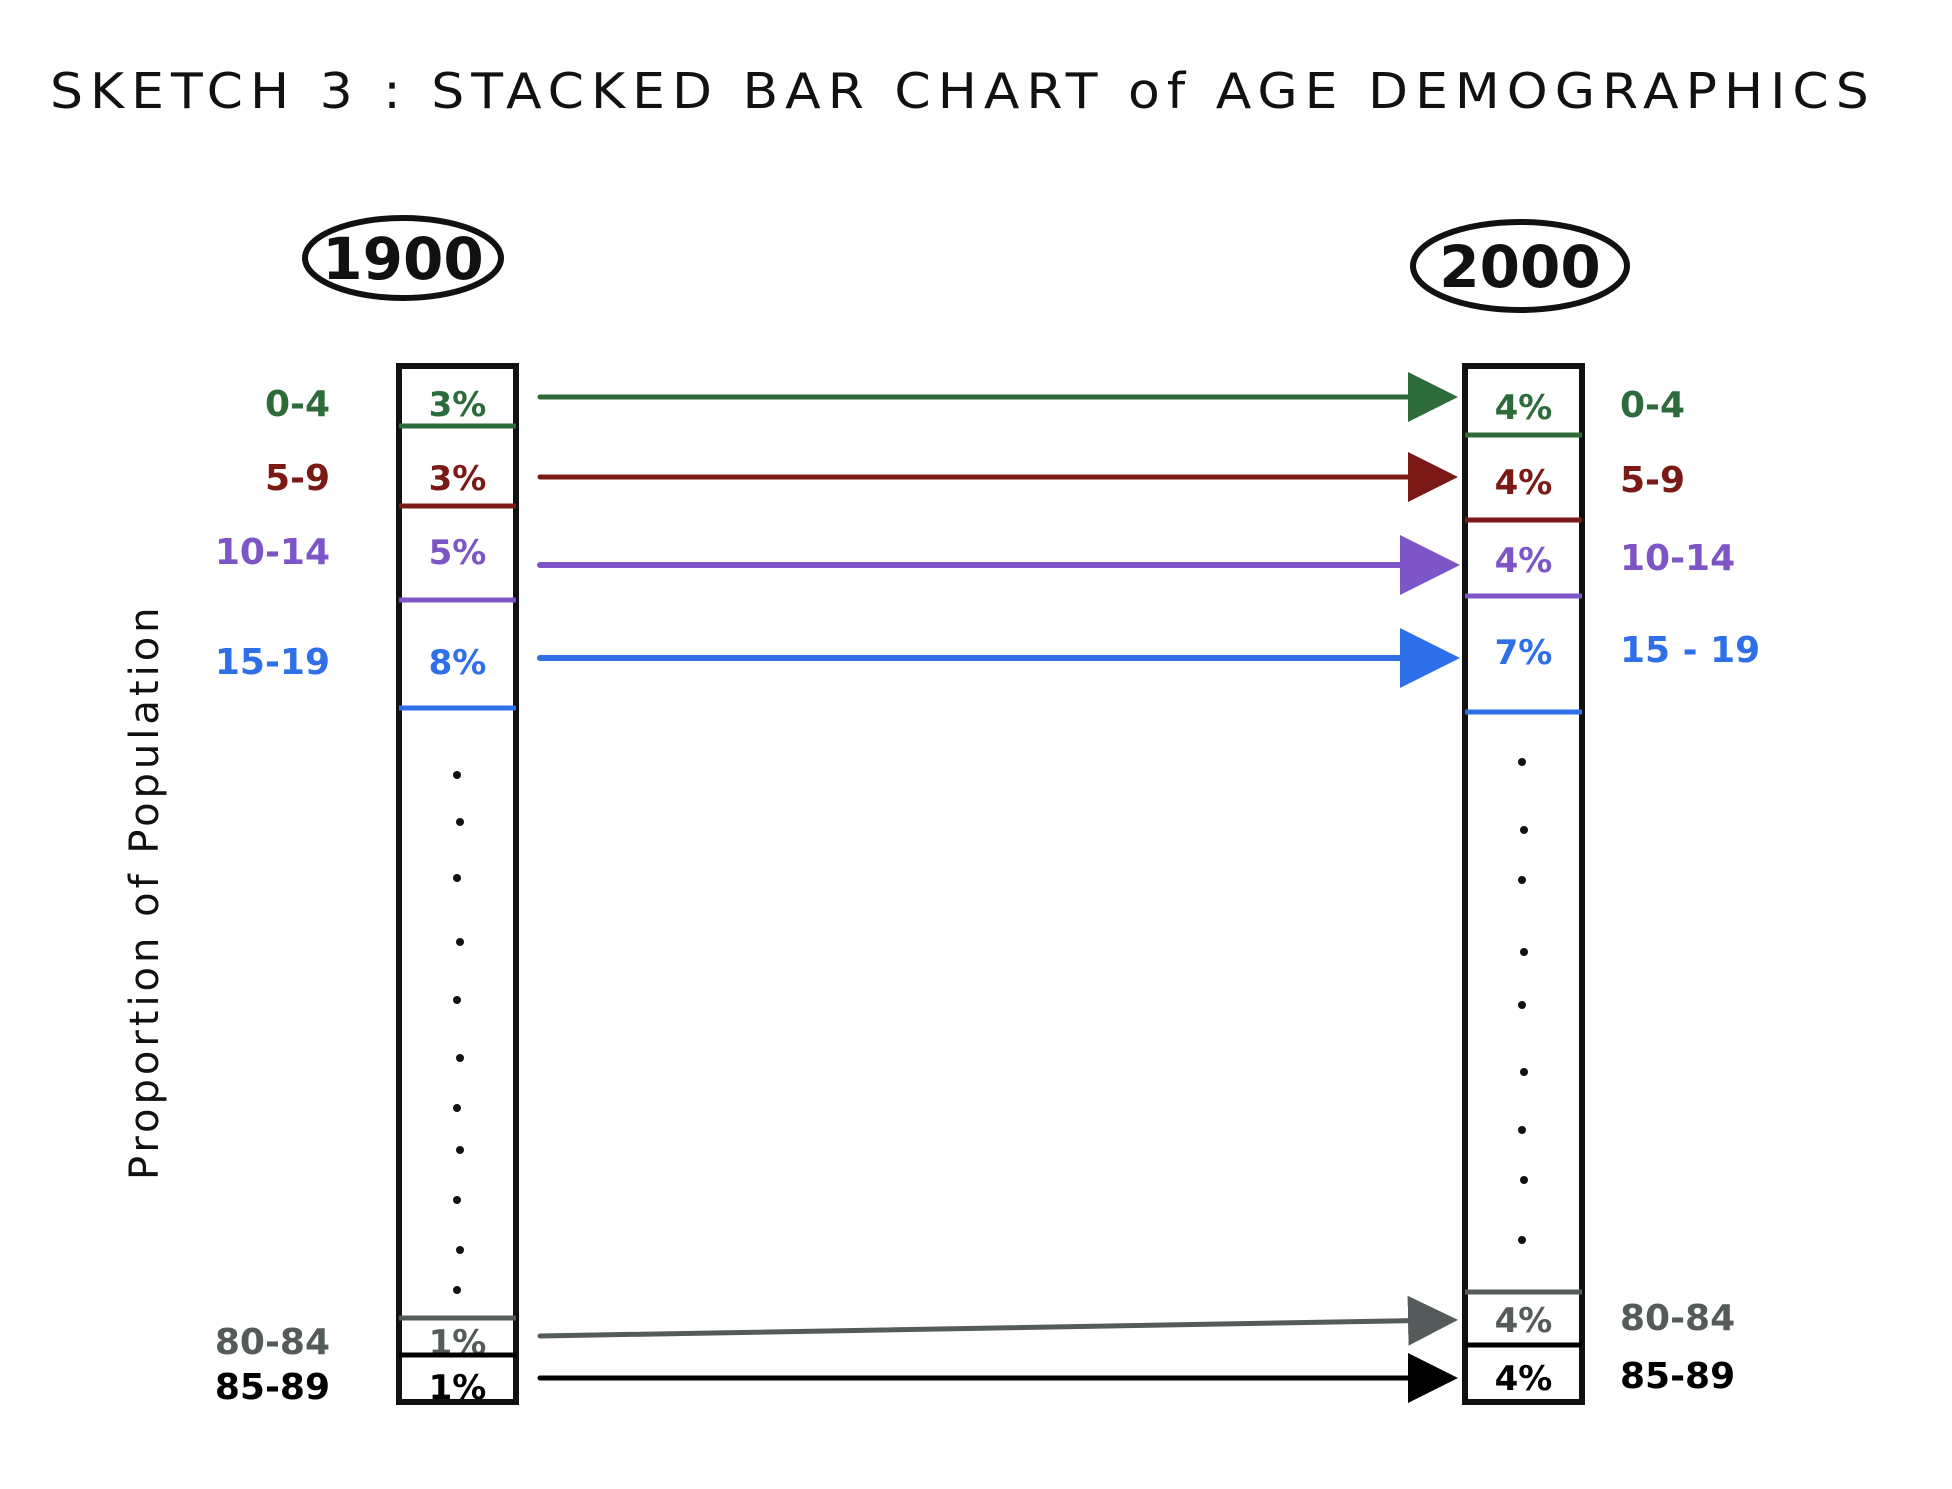 The height and width of the screenshot is (1489, 1952). I want to click on value-label-2000-0-4: 4%, so click(1524, 408).